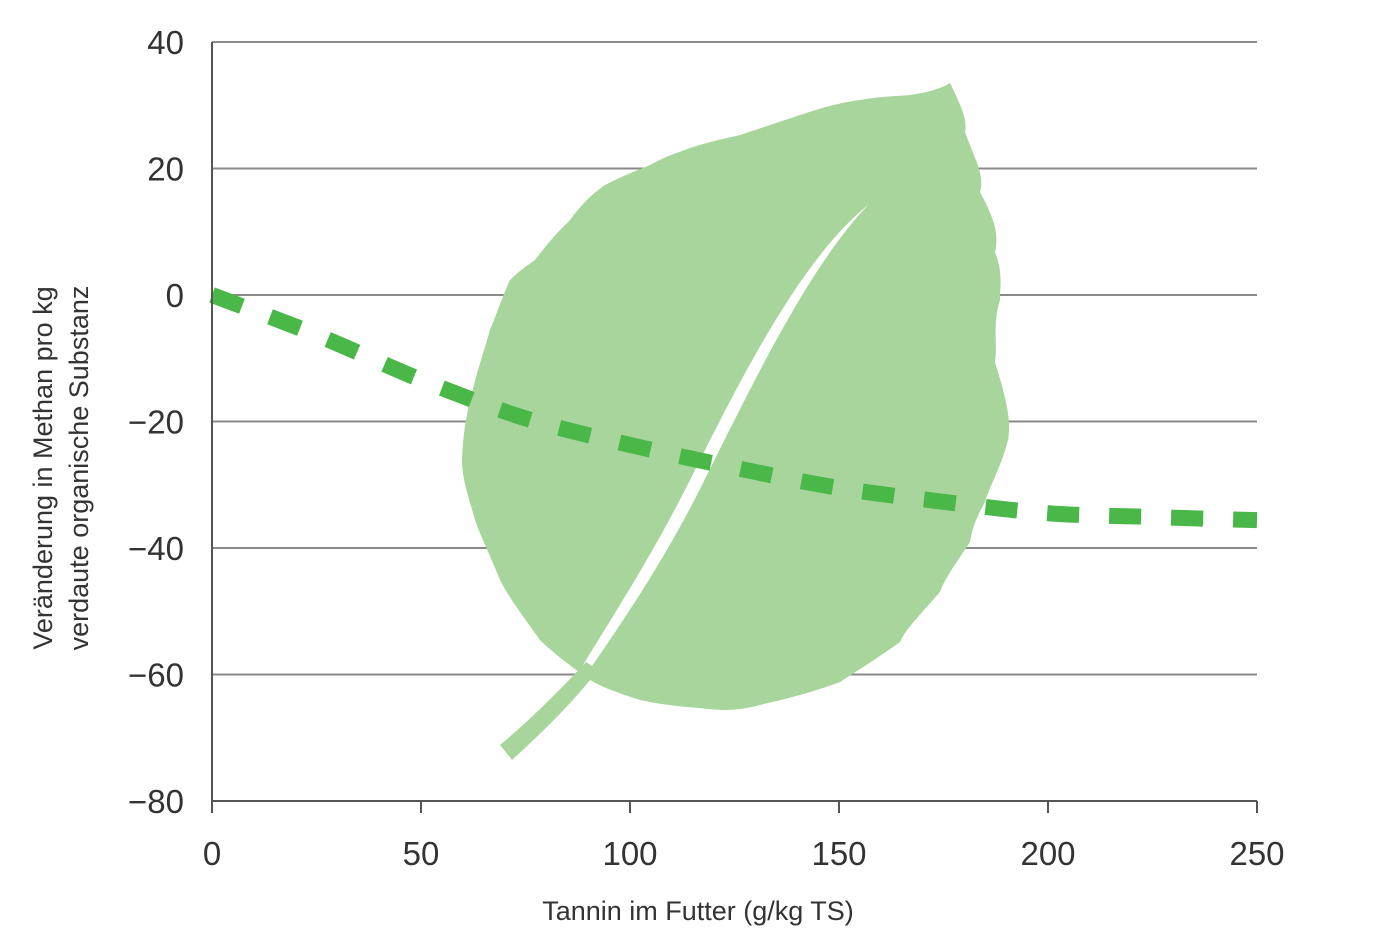 This screenshot has width=1400, height=936. I want to click on y-axis-label-line2: verdaute organische Substanz, so click(79, 468).